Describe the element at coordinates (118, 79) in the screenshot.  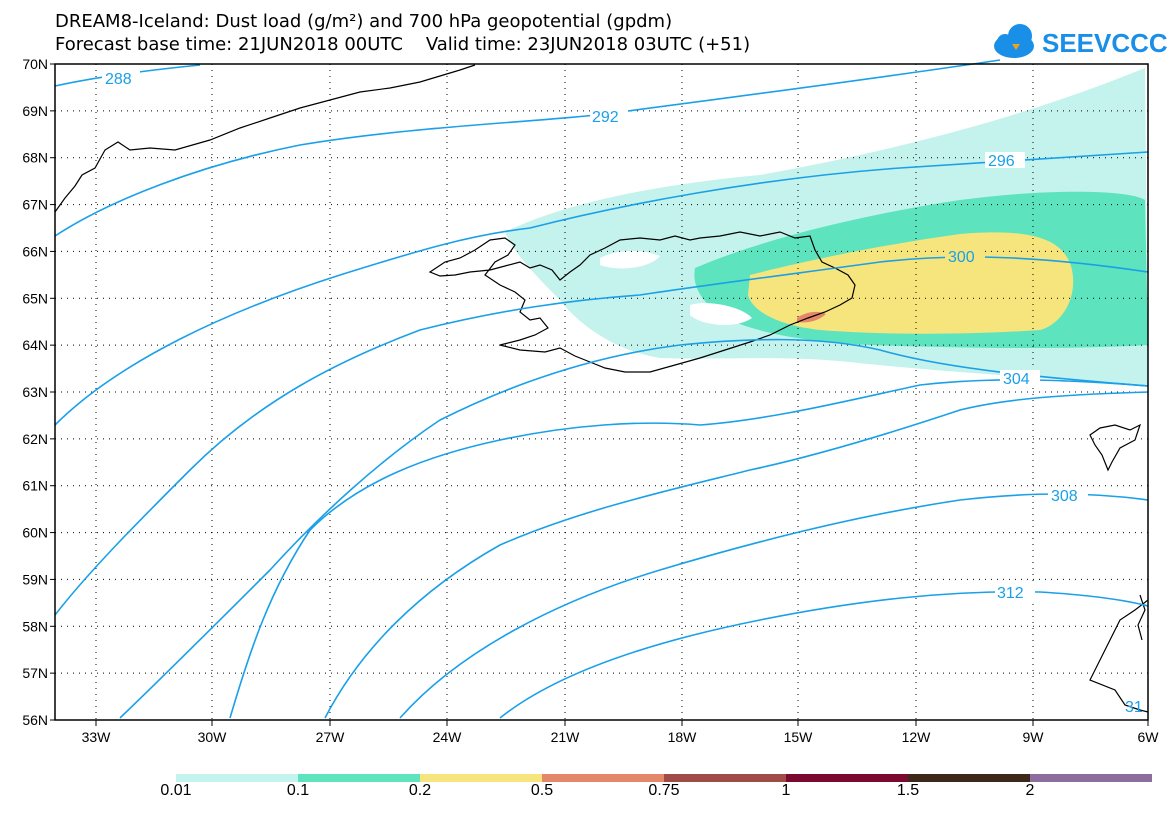
I see `contour-label-288: 288` at that location.